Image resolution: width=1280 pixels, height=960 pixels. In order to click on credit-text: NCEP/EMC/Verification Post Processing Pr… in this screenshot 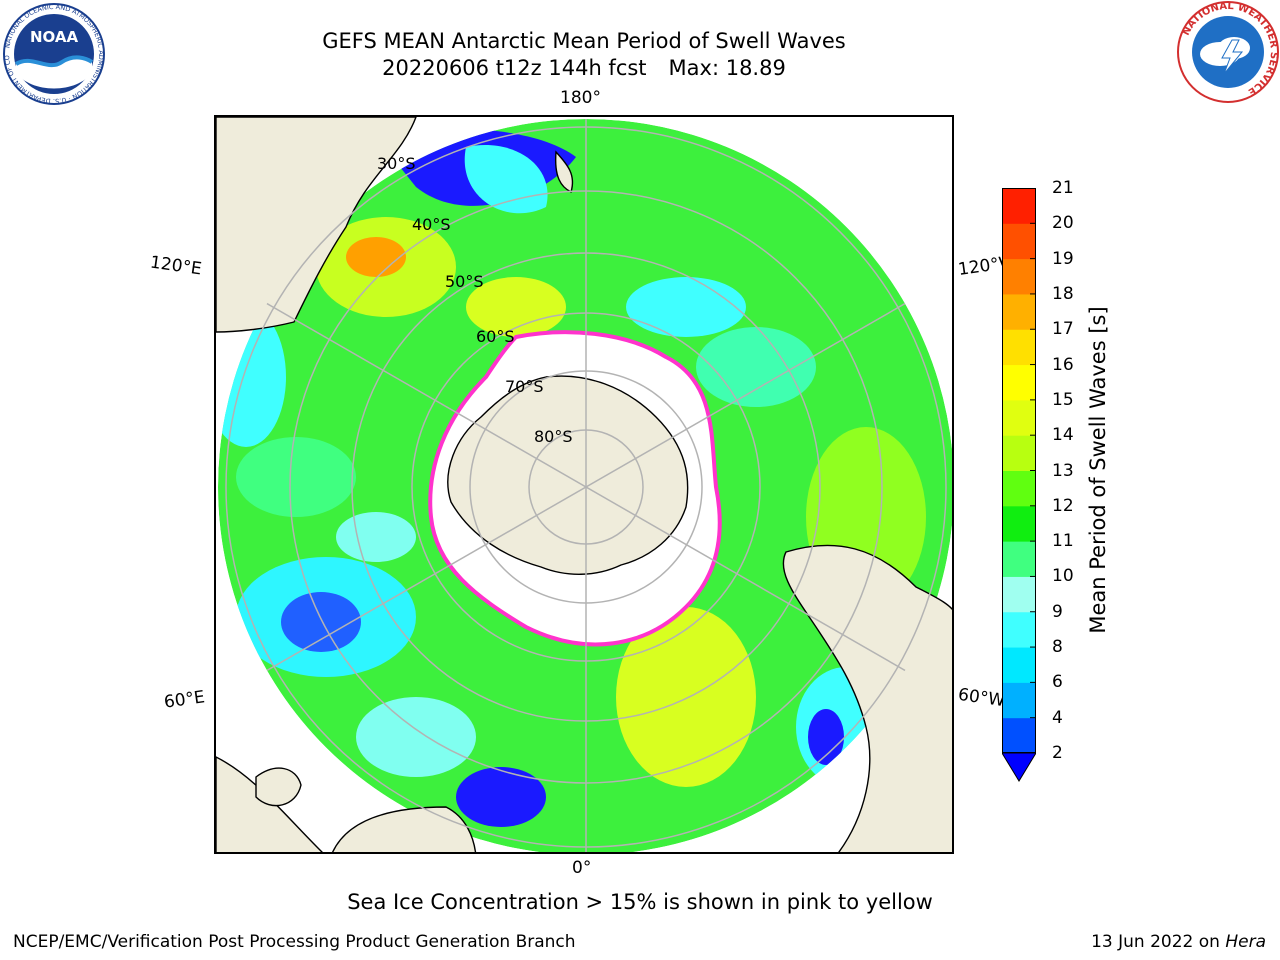, I will do `click(294, 942)`.